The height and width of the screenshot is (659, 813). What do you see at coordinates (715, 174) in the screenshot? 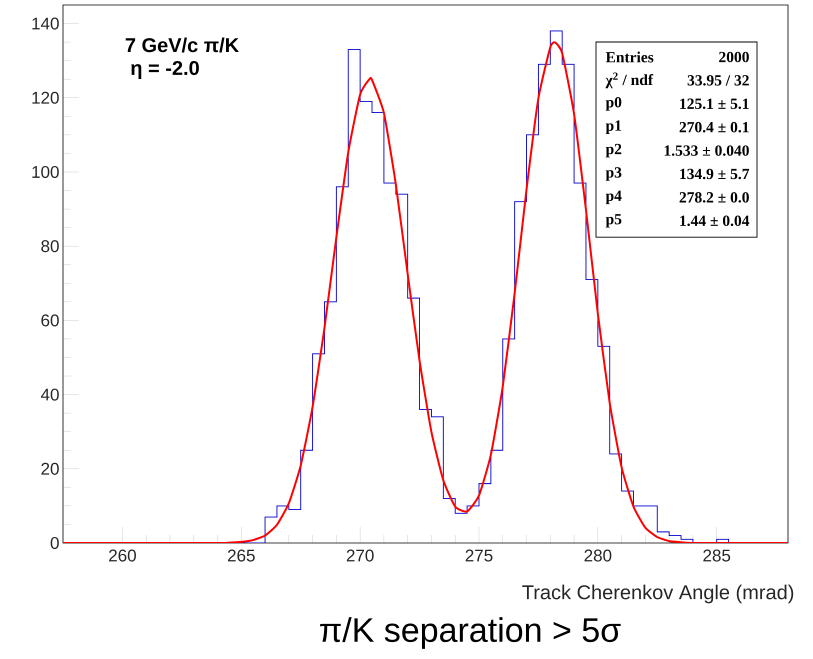
I see `annotation: 134.9 ± 5.7` at bounding box center [715, 174].